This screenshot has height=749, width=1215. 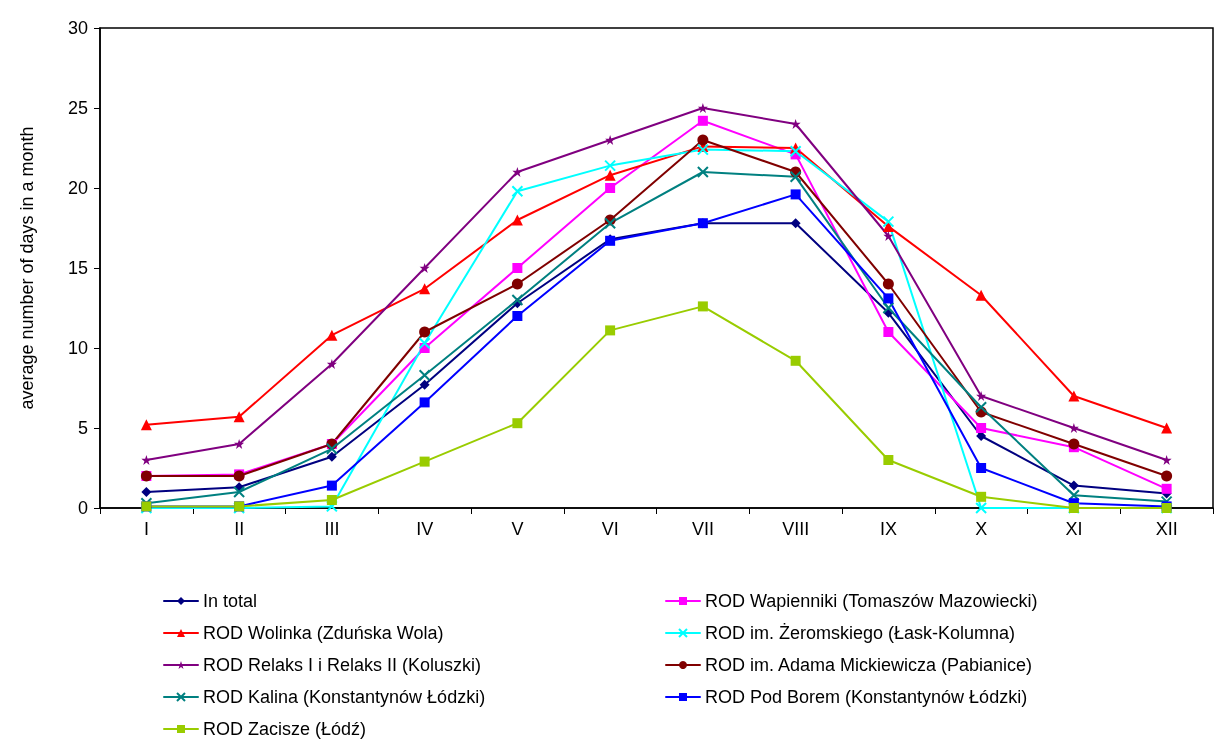 I want to click on y-tick-label: 0, so click(x=82, y=508).